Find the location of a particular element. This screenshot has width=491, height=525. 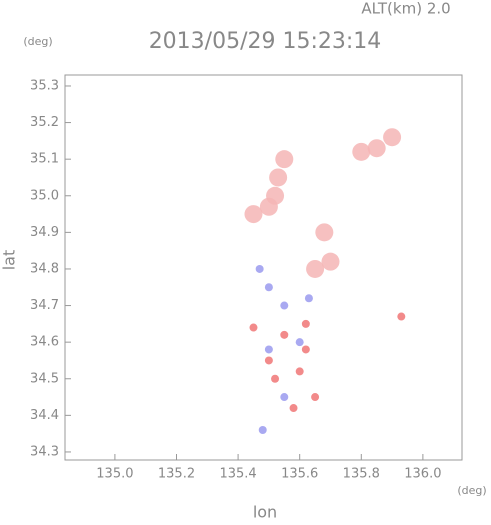

y-tick-label: 34.8 is located at coordinates (44, 268).